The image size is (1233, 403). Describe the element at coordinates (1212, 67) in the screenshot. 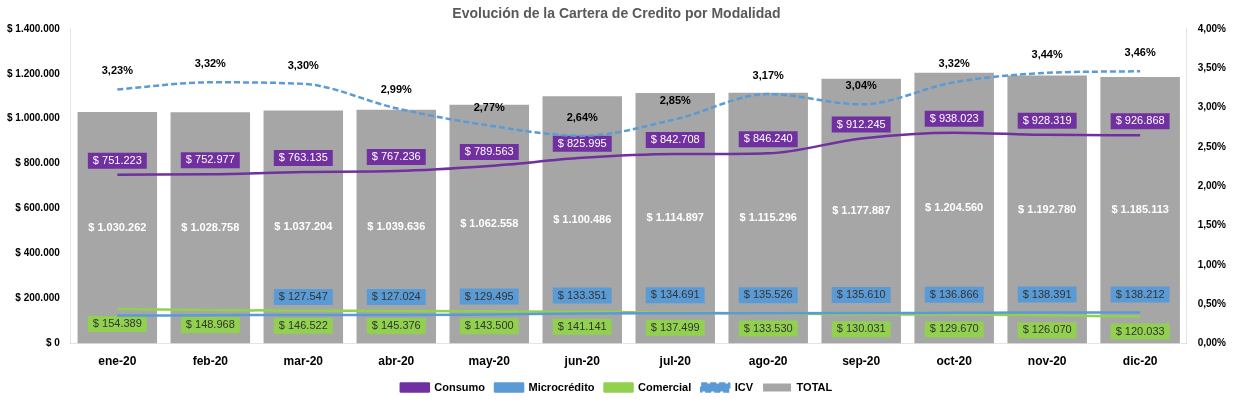

I see `y2-tick-label: 3,50%` at that location.